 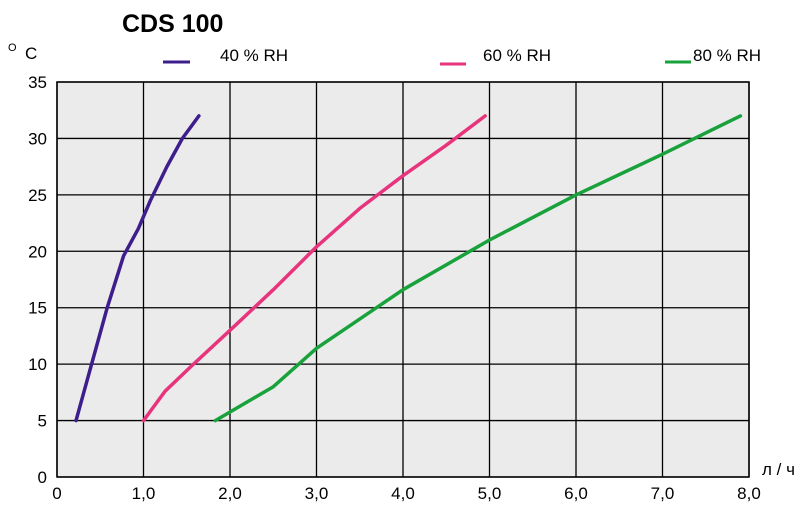 What do you see at coordinates (37, 138) in the screenshot?
I see `y-tick-label: 30` at bounding box center [37, 138].